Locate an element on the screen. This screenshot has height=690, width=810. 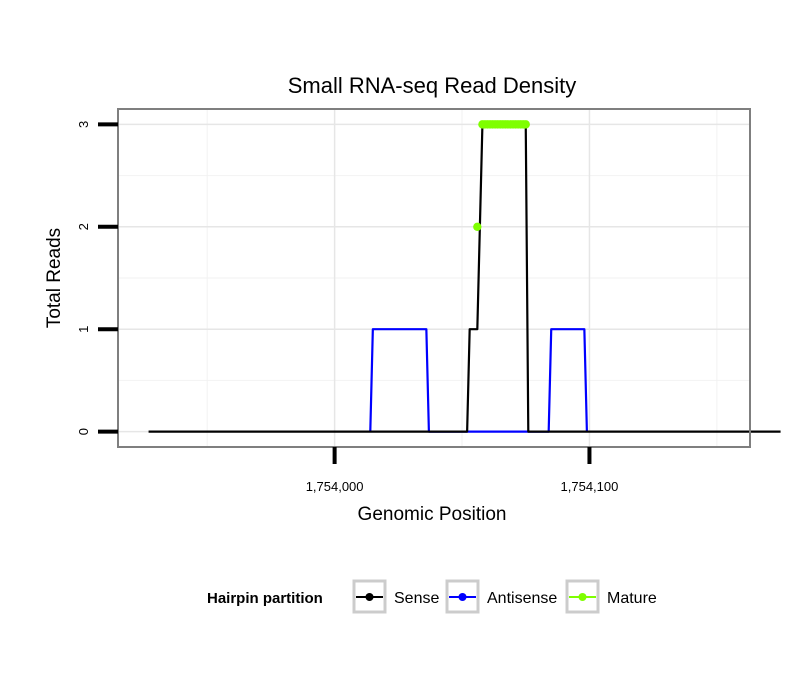
legend-title: Hairpin partition is located at coordinates (265, 598).